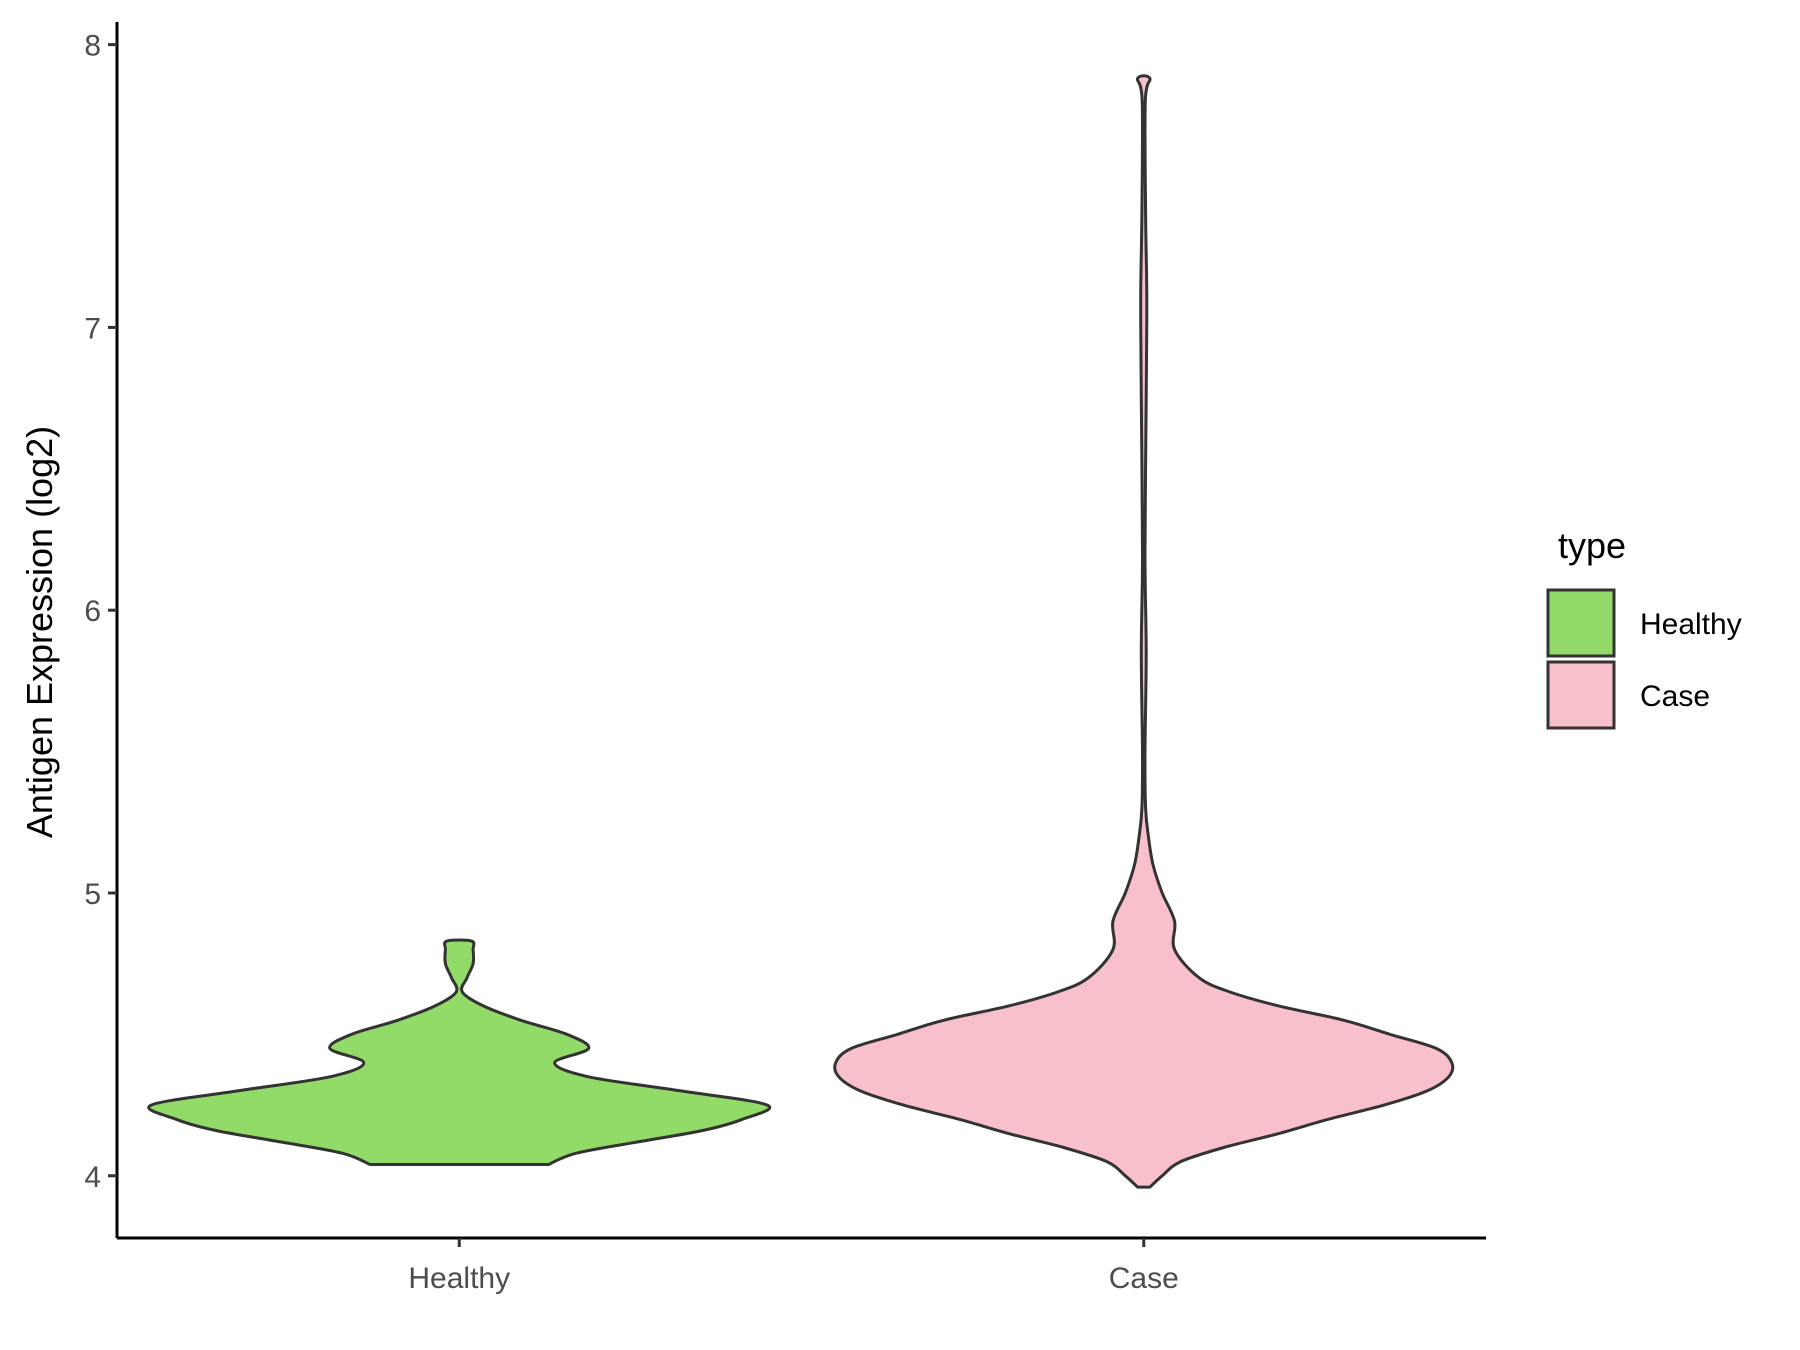 This screenshot has width=1800, height=1350. I want to click on legend-swatch-healthy, so click(1581, 623).